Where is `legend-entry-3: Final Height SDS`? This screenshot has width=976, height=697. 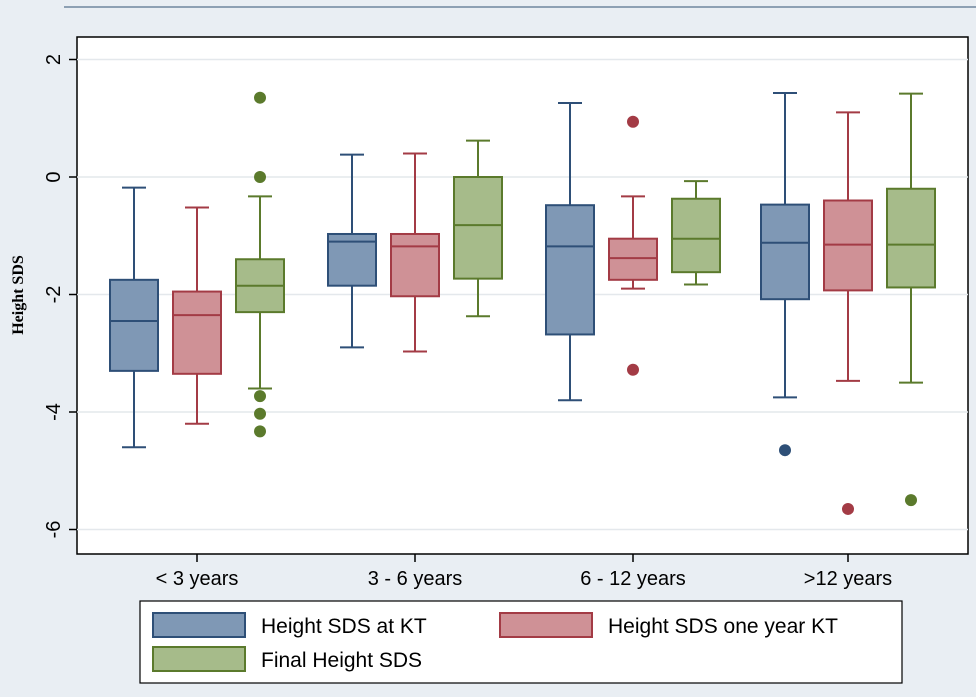 legend-entry-3: Final Height SDS is located at coordinates (287, 659).